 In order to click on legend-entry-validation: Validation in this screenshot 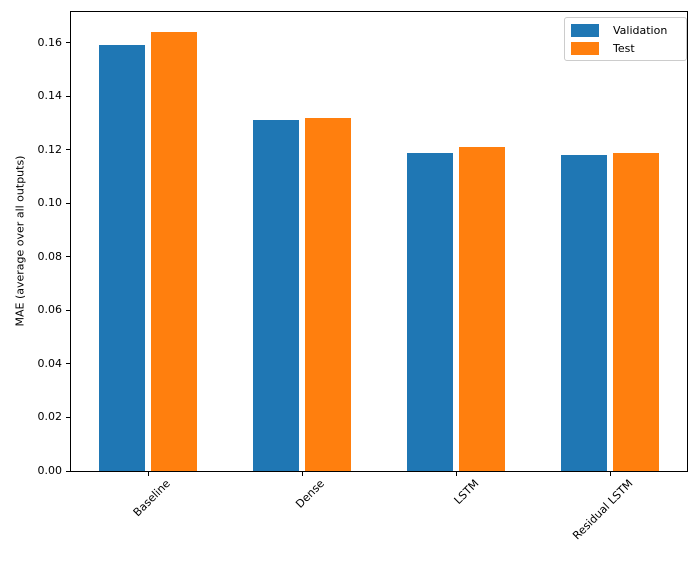, I will do `click(625, 30)`.